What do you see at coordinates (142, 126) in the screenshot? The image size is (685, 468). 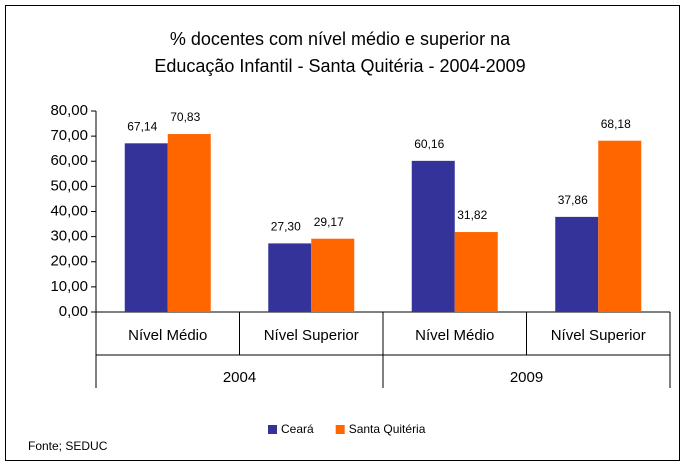 I see `value-label: 67,14` at bounding box center [142, 126].